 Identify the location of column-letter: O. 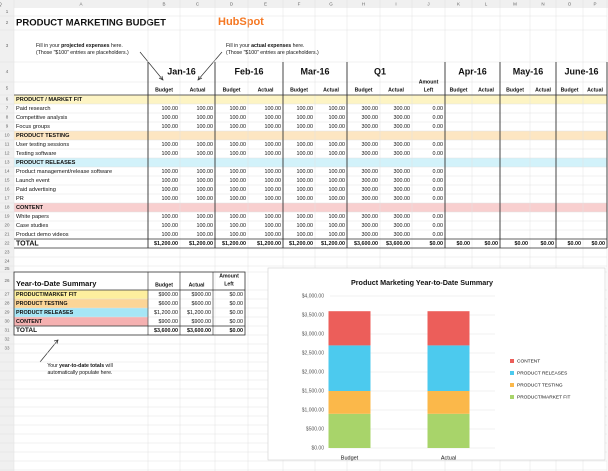
(570, 4).